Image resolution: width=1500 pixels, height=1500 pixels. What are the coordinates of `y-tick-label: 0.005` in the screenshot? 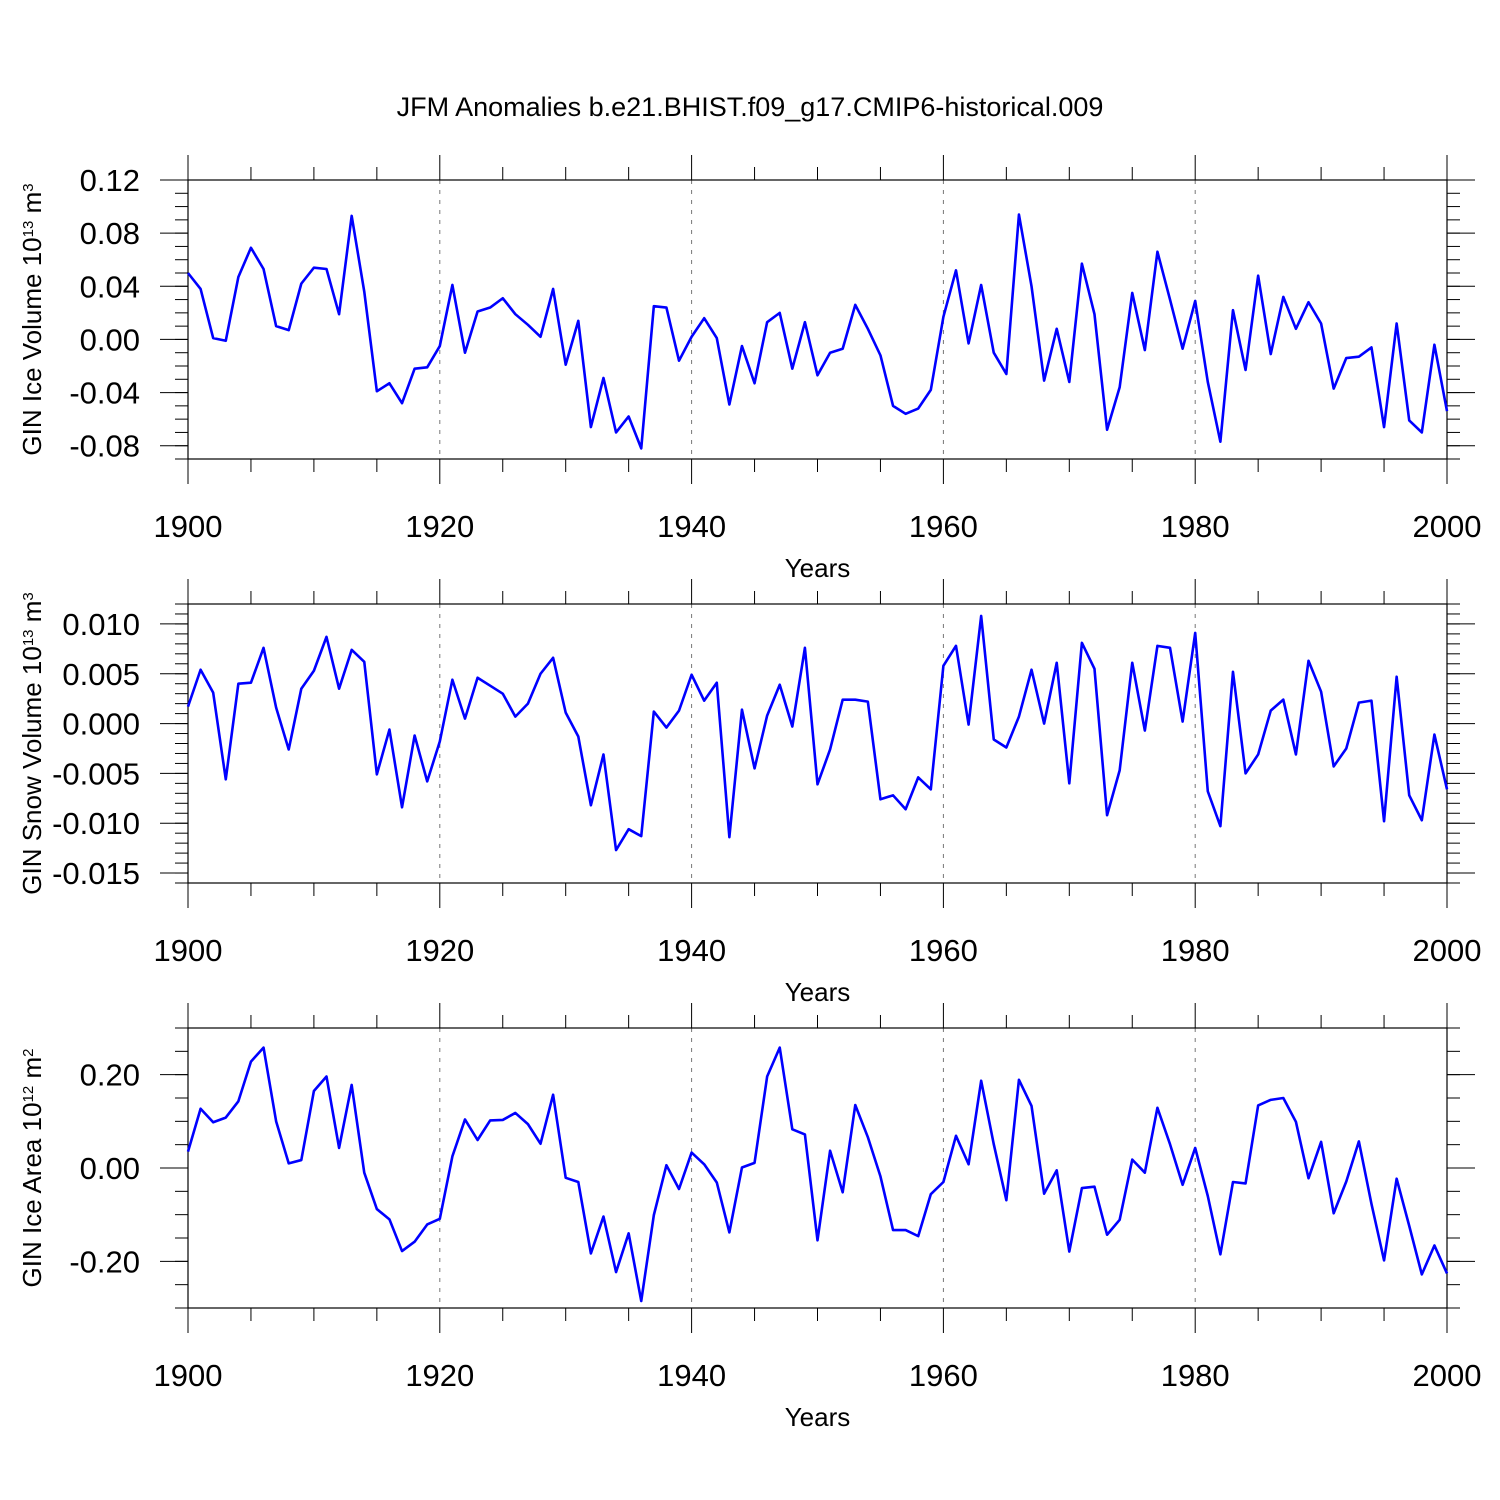 It's located at (101, 674).